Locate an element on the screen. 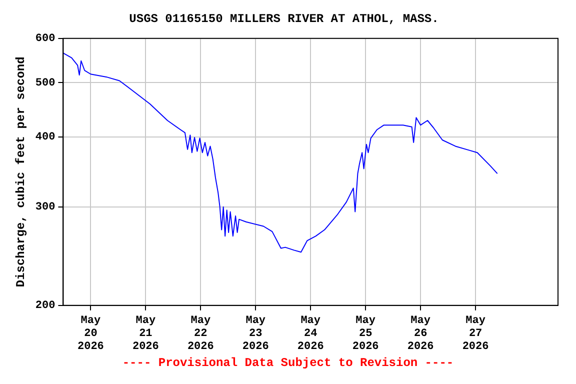  y-tick-label: 500 is located at coordinates (45, 83).